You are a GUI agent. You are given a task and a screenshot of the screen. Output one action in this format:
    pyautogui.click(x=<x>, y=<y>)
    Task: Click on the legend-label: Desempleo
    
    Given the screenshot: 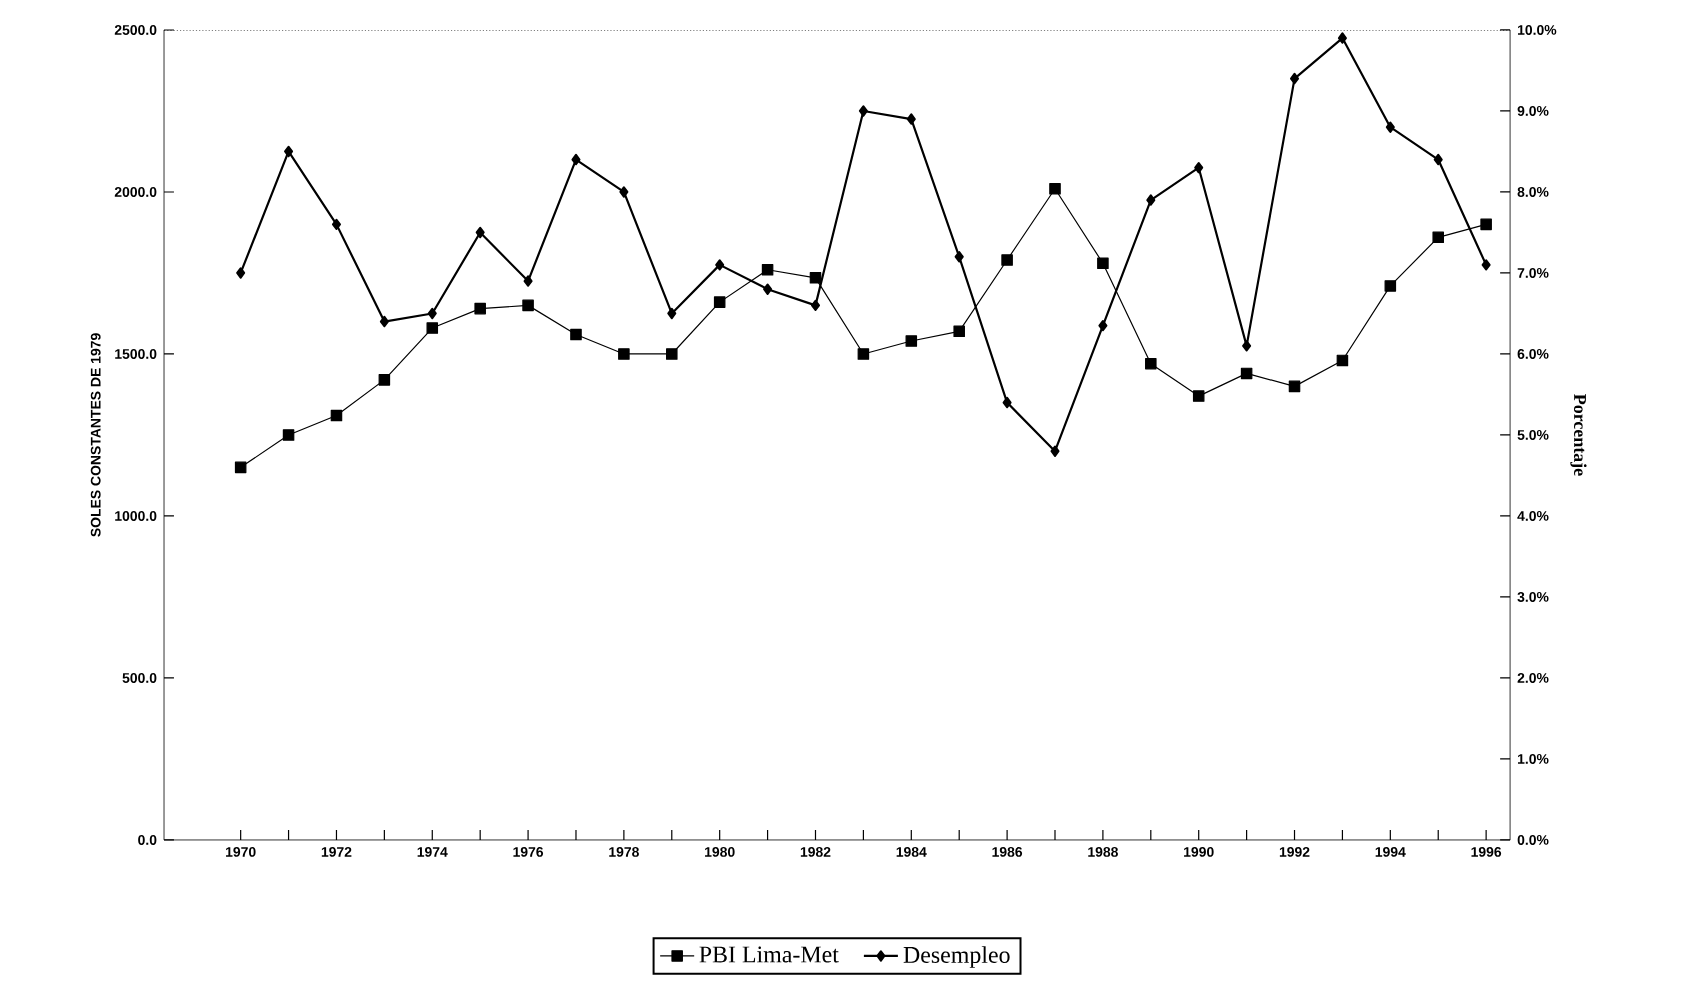 What is the action you would take?
    pyautogui.click(x=956, y=957)
    